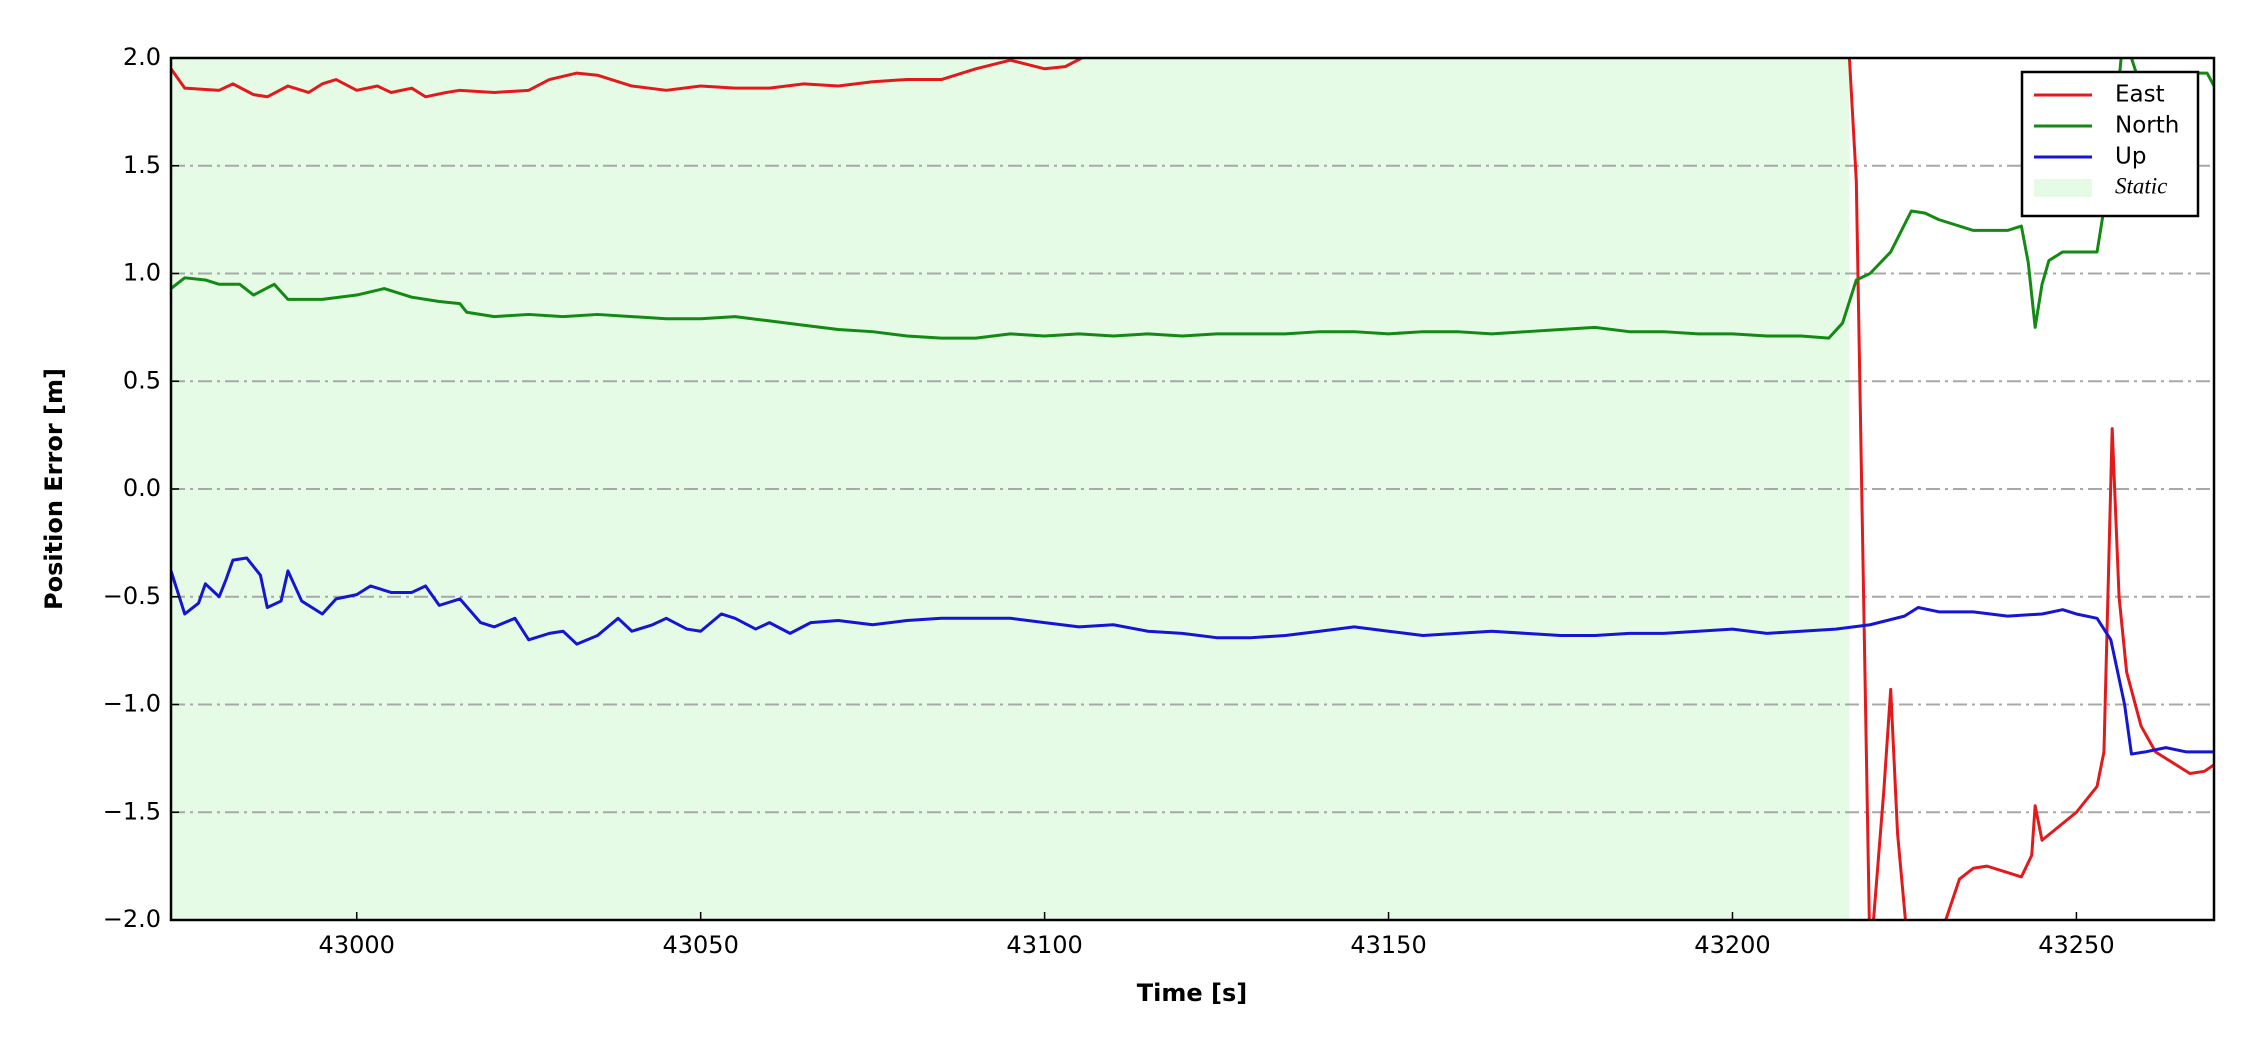  I want to click on x-tick-label: 43050, so click(700, 945).